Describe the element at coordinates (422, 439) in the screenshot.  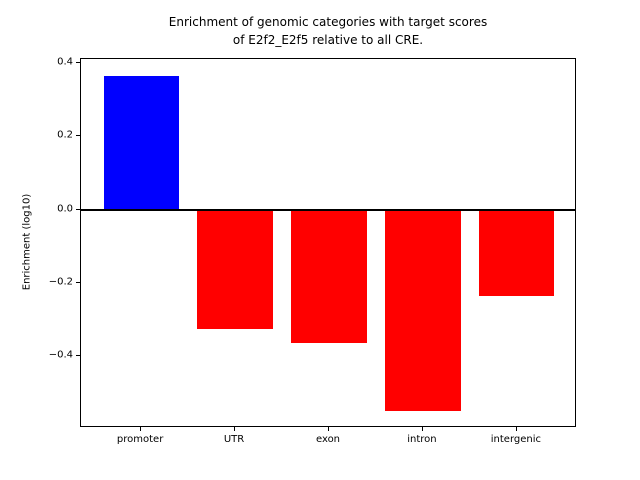
I see `x-tick-label-intron: intron` at that location.